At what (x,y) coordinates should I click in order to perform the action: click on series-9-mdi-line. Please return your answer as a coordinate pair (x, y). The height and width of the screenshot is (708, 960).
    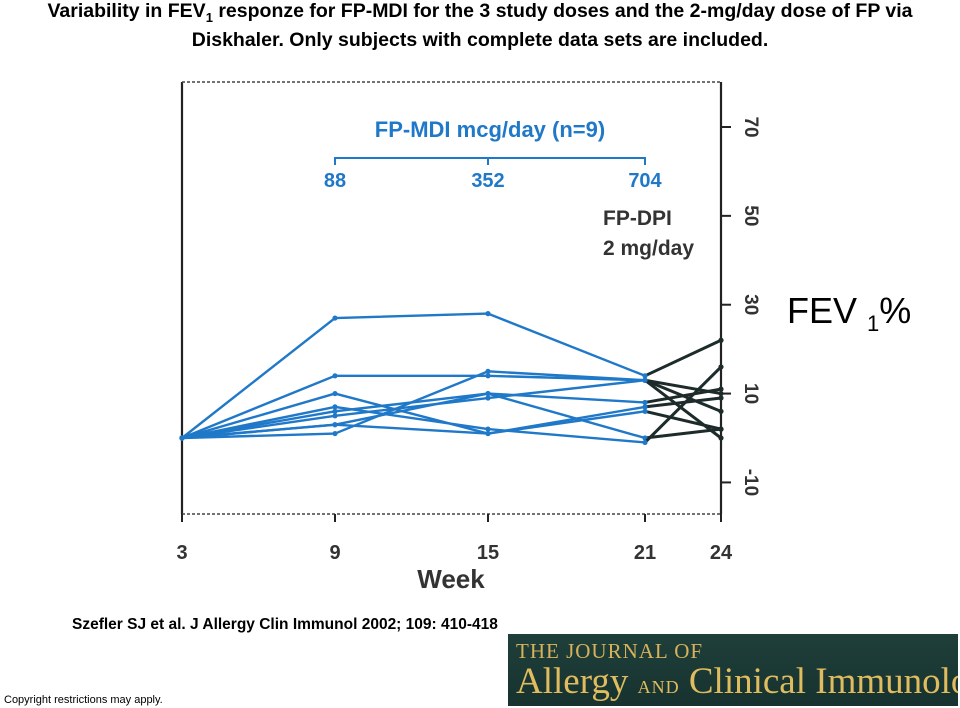
    Looking at the image, I should click on (413, 405).